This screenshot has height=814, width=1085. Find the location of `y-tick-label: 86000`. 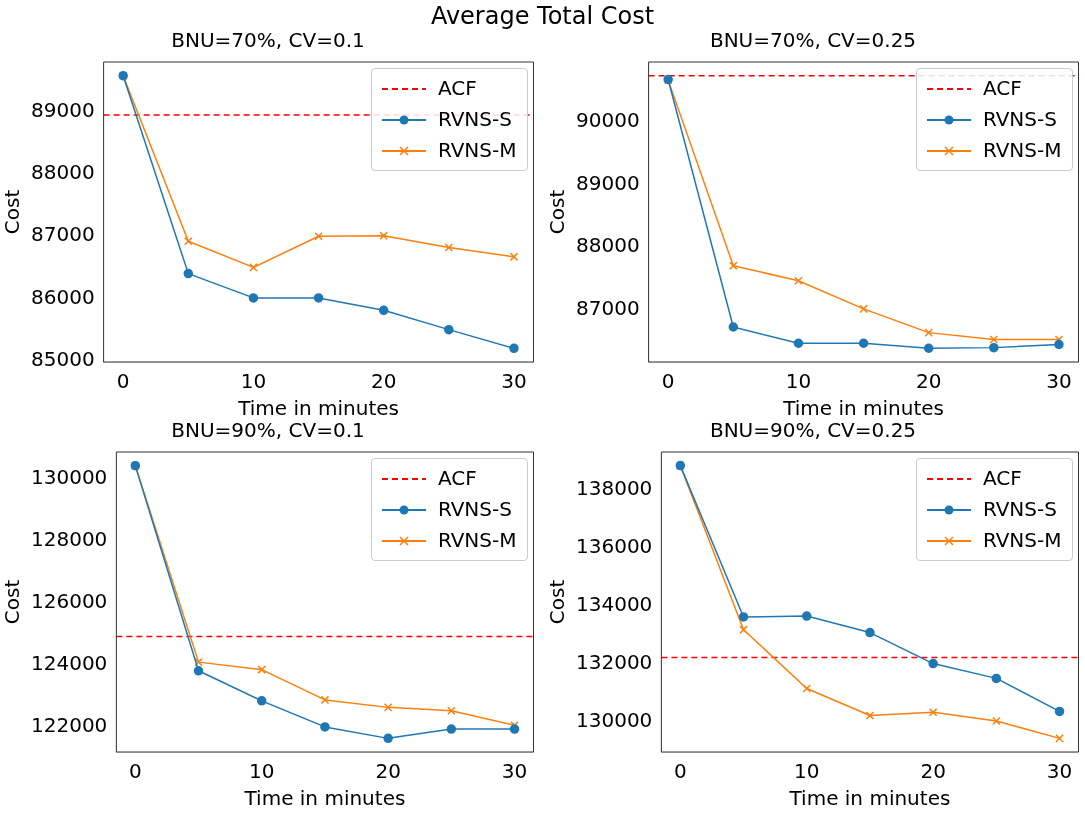

y-tick-label: 86000 is located at coordinates (63, 296).